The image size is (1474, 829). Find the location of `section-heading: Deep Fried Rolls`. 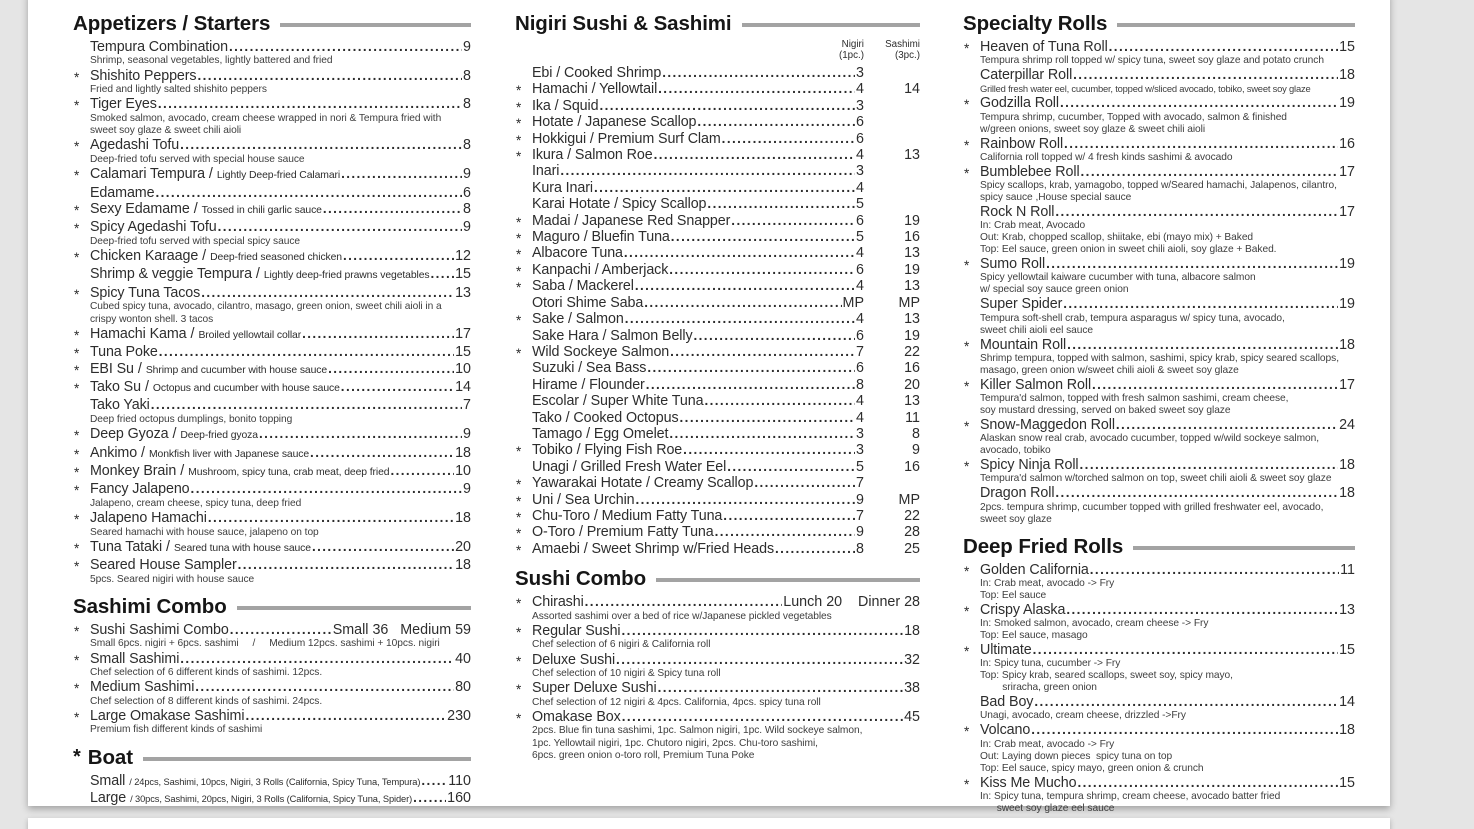

section-heading: Deep Fried Rolls is located at coordinates (1159, 546).